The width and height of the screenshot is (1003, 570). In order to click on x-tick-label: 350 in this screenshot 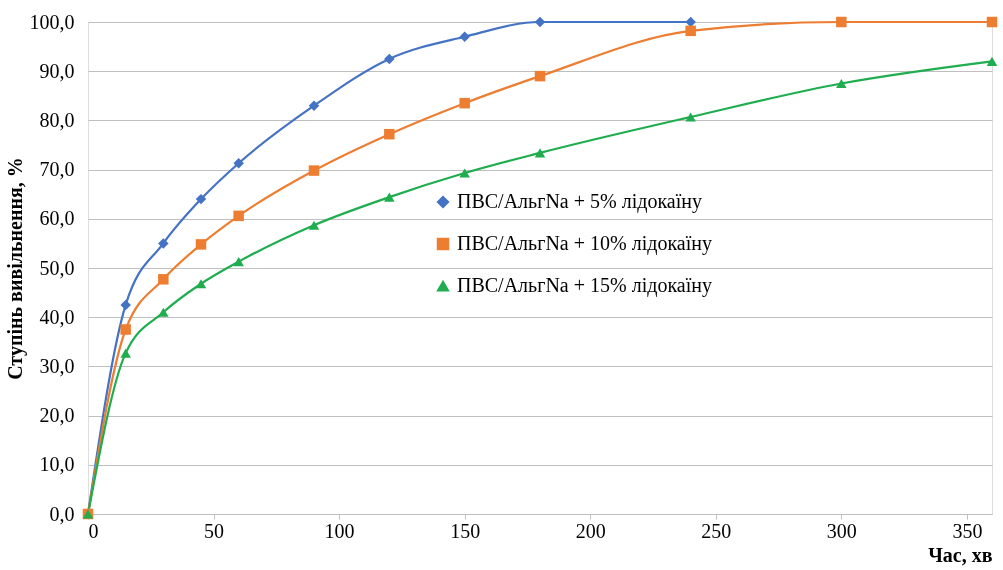, I will do `click(967, 530)`.